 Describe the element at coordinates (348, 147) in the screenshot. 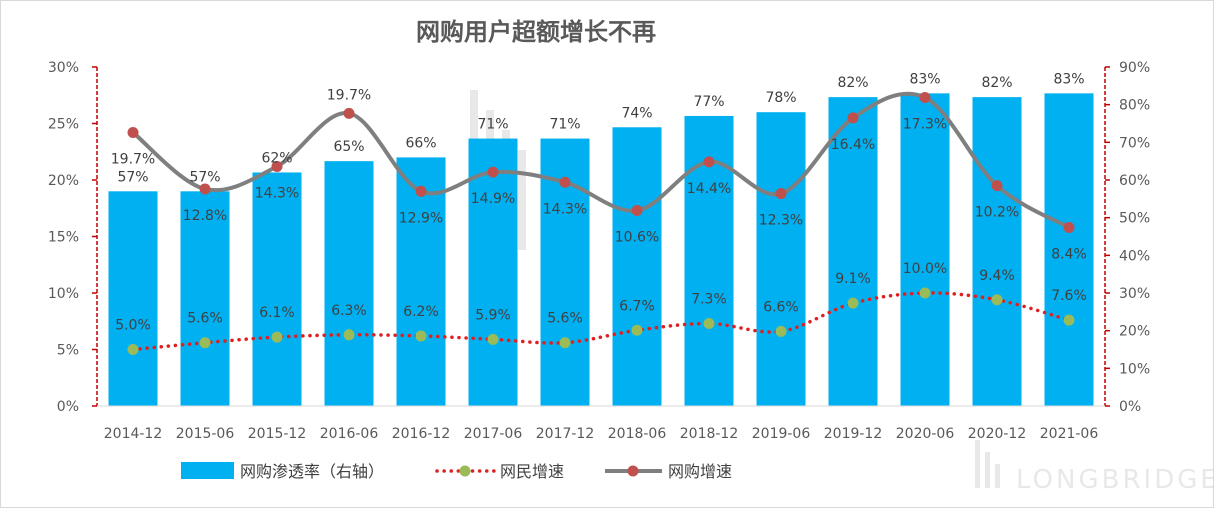

I see `bar-data-label: 65%` at that location.